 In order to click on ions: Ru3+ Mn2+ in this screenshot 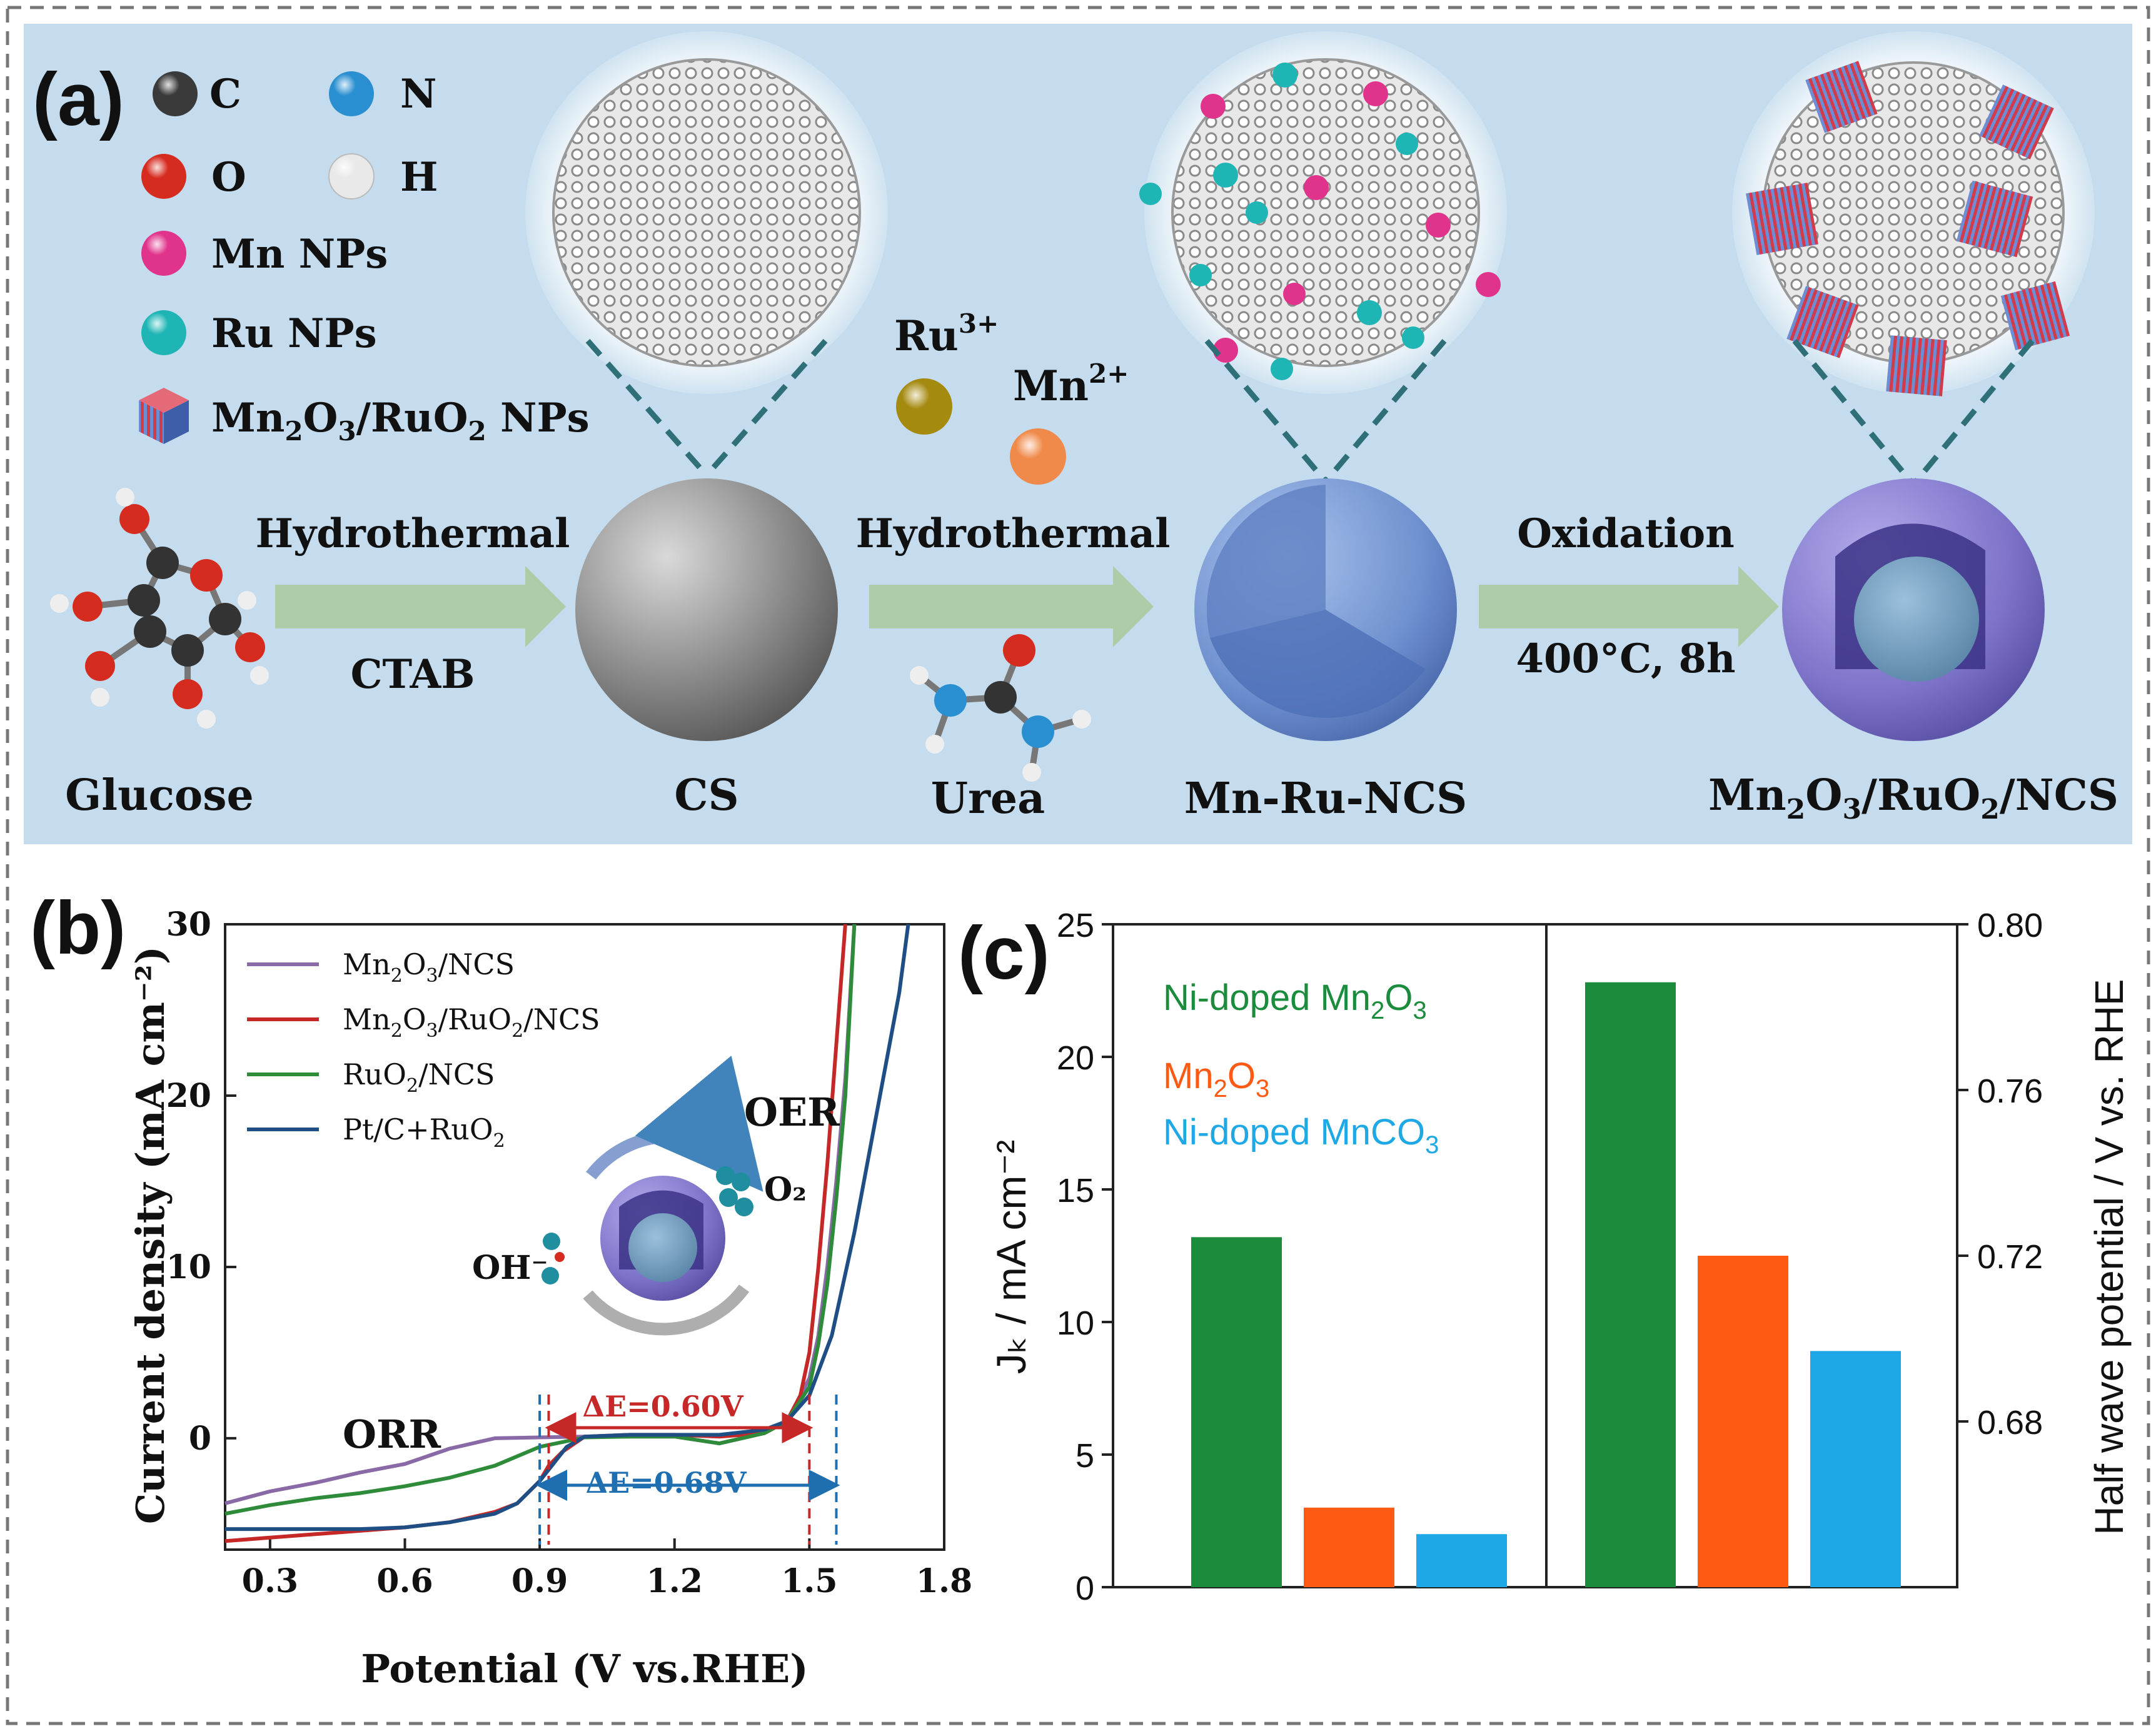, I will do `click(1011, 397)`.